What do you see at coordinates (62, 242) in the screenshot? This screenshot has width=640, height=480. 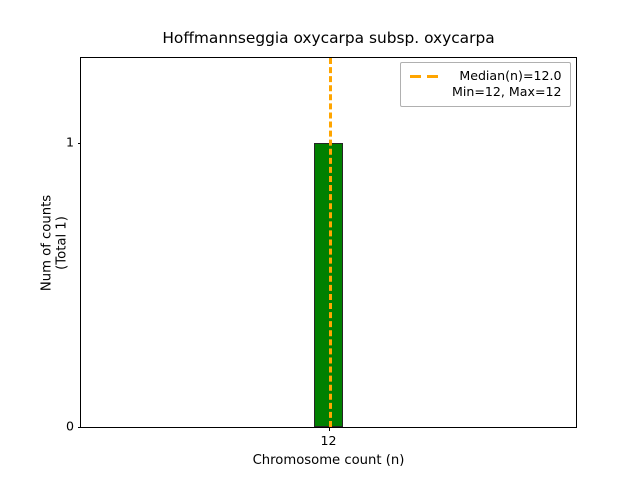 I see `y-axis-label-line-total: (Total 1)` at bounding box center [62, 242].